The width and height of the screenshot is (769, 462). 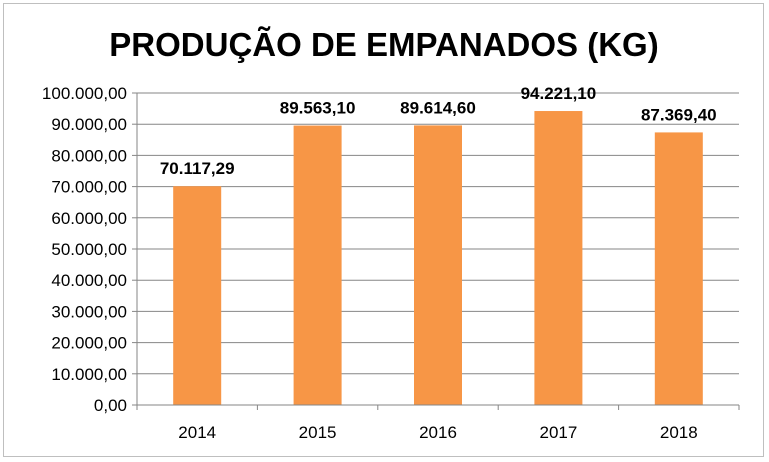 What do you see at coordinates (197, 168) in the screenshot?
I see `data-label-2014: 70.117,29` at bounding box center [197, 168].